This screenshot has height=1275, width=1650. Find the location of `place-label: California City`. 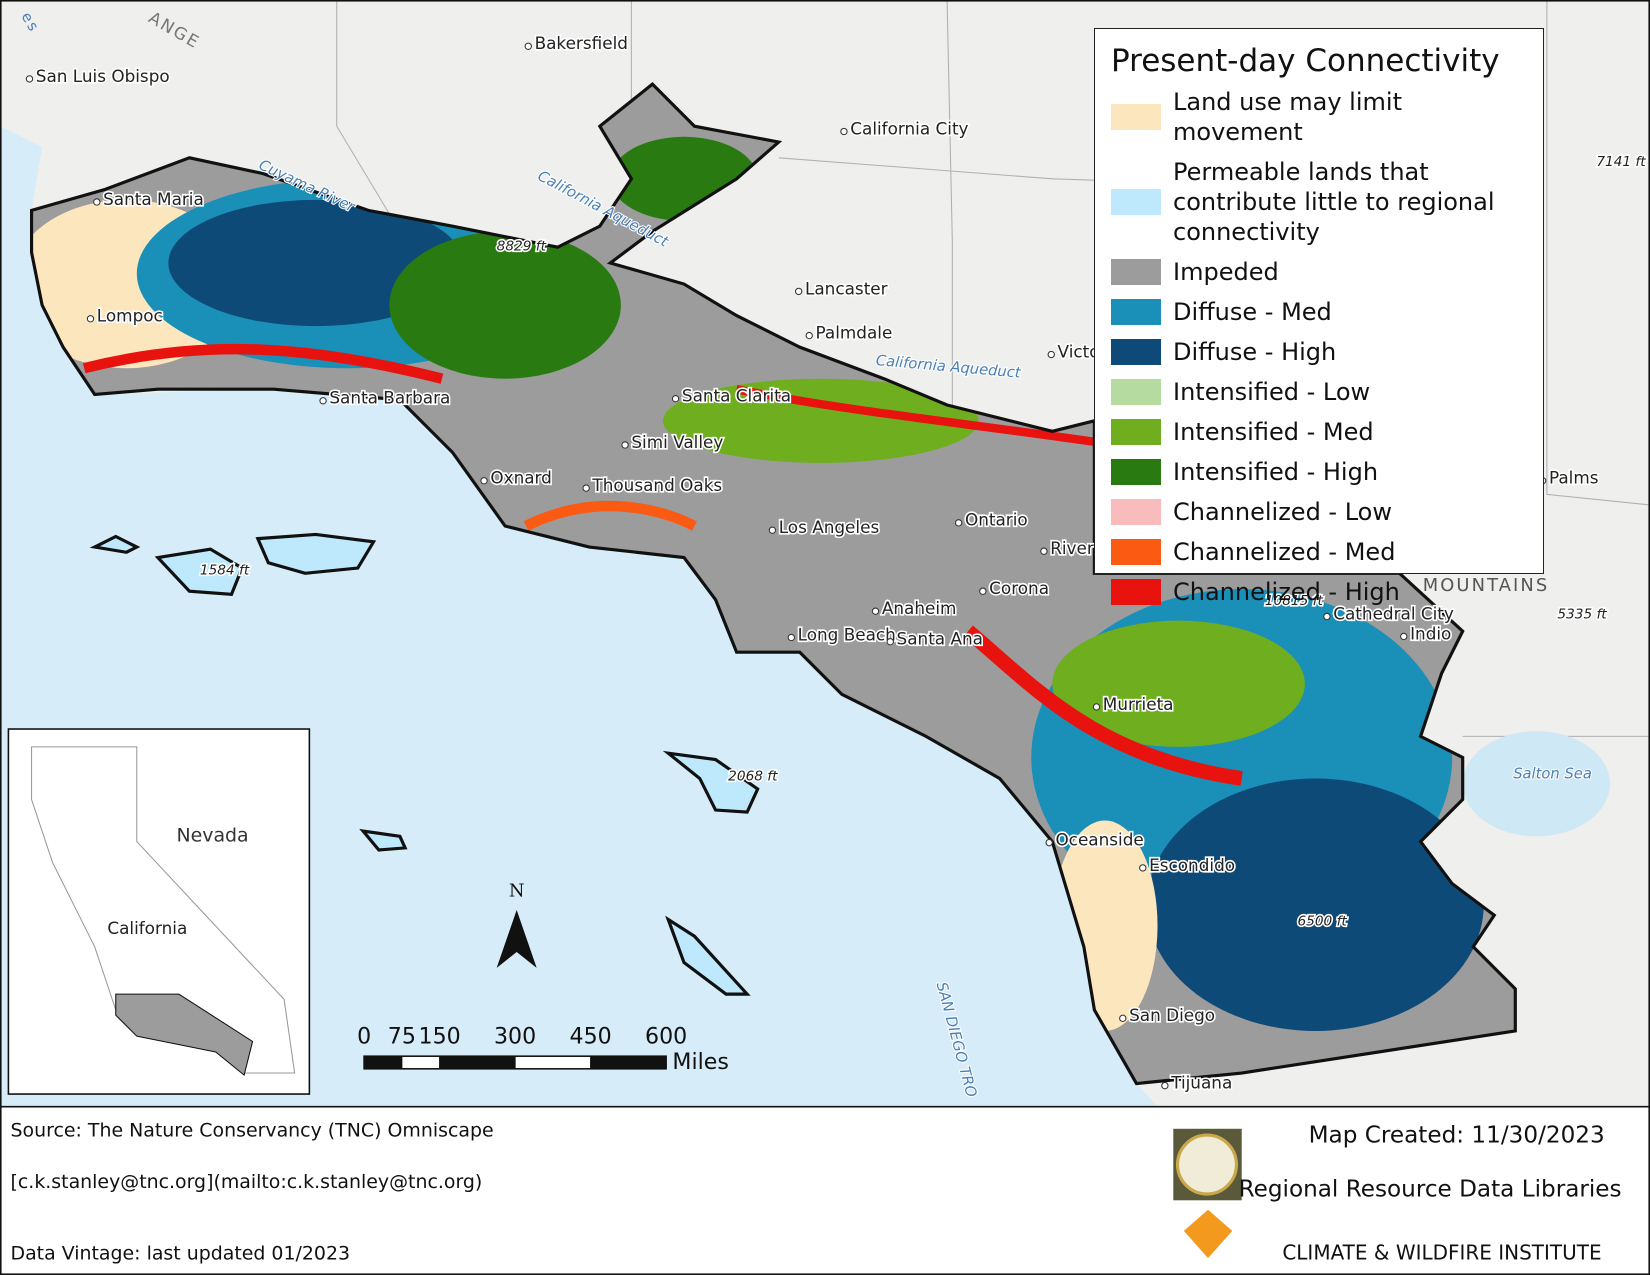

place-label: California City is located at coordinates (909, 128).